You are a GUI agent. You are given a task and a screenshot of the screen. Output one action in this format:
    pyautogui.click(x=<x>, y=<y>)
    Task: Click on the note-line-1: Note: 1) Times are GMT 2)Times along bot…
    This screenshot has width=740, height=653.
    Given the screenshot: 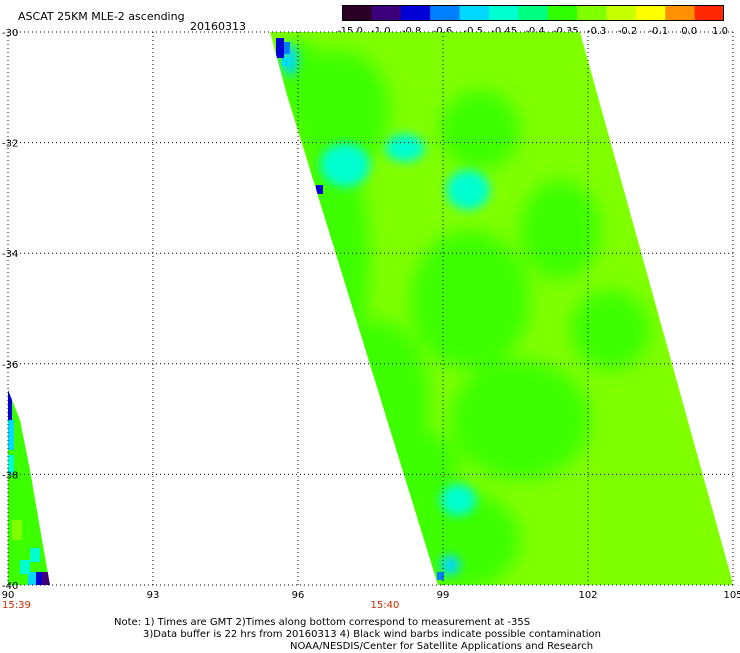 What is the action you would take?
    pyautogui.click(x=322, y=622)
    